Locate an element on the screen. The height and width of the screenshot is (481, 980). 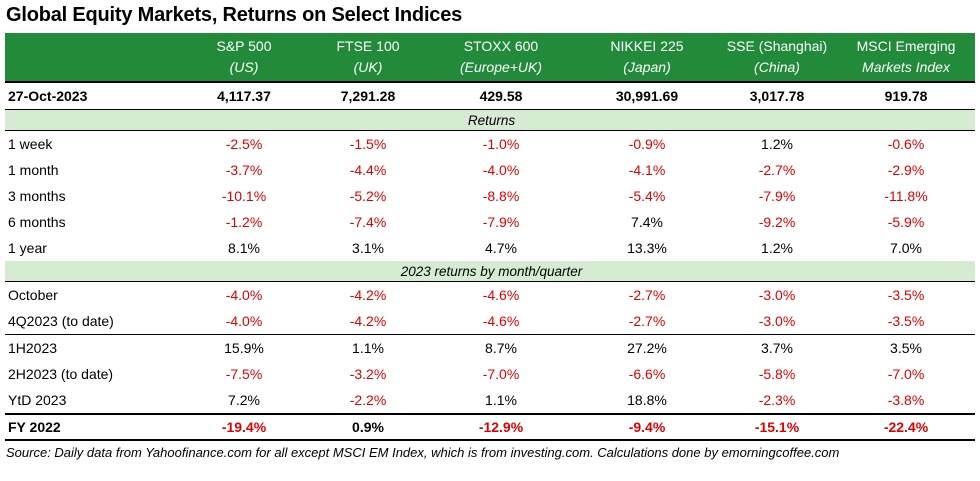
section-header: Returns is located at coordinates (490, 120).